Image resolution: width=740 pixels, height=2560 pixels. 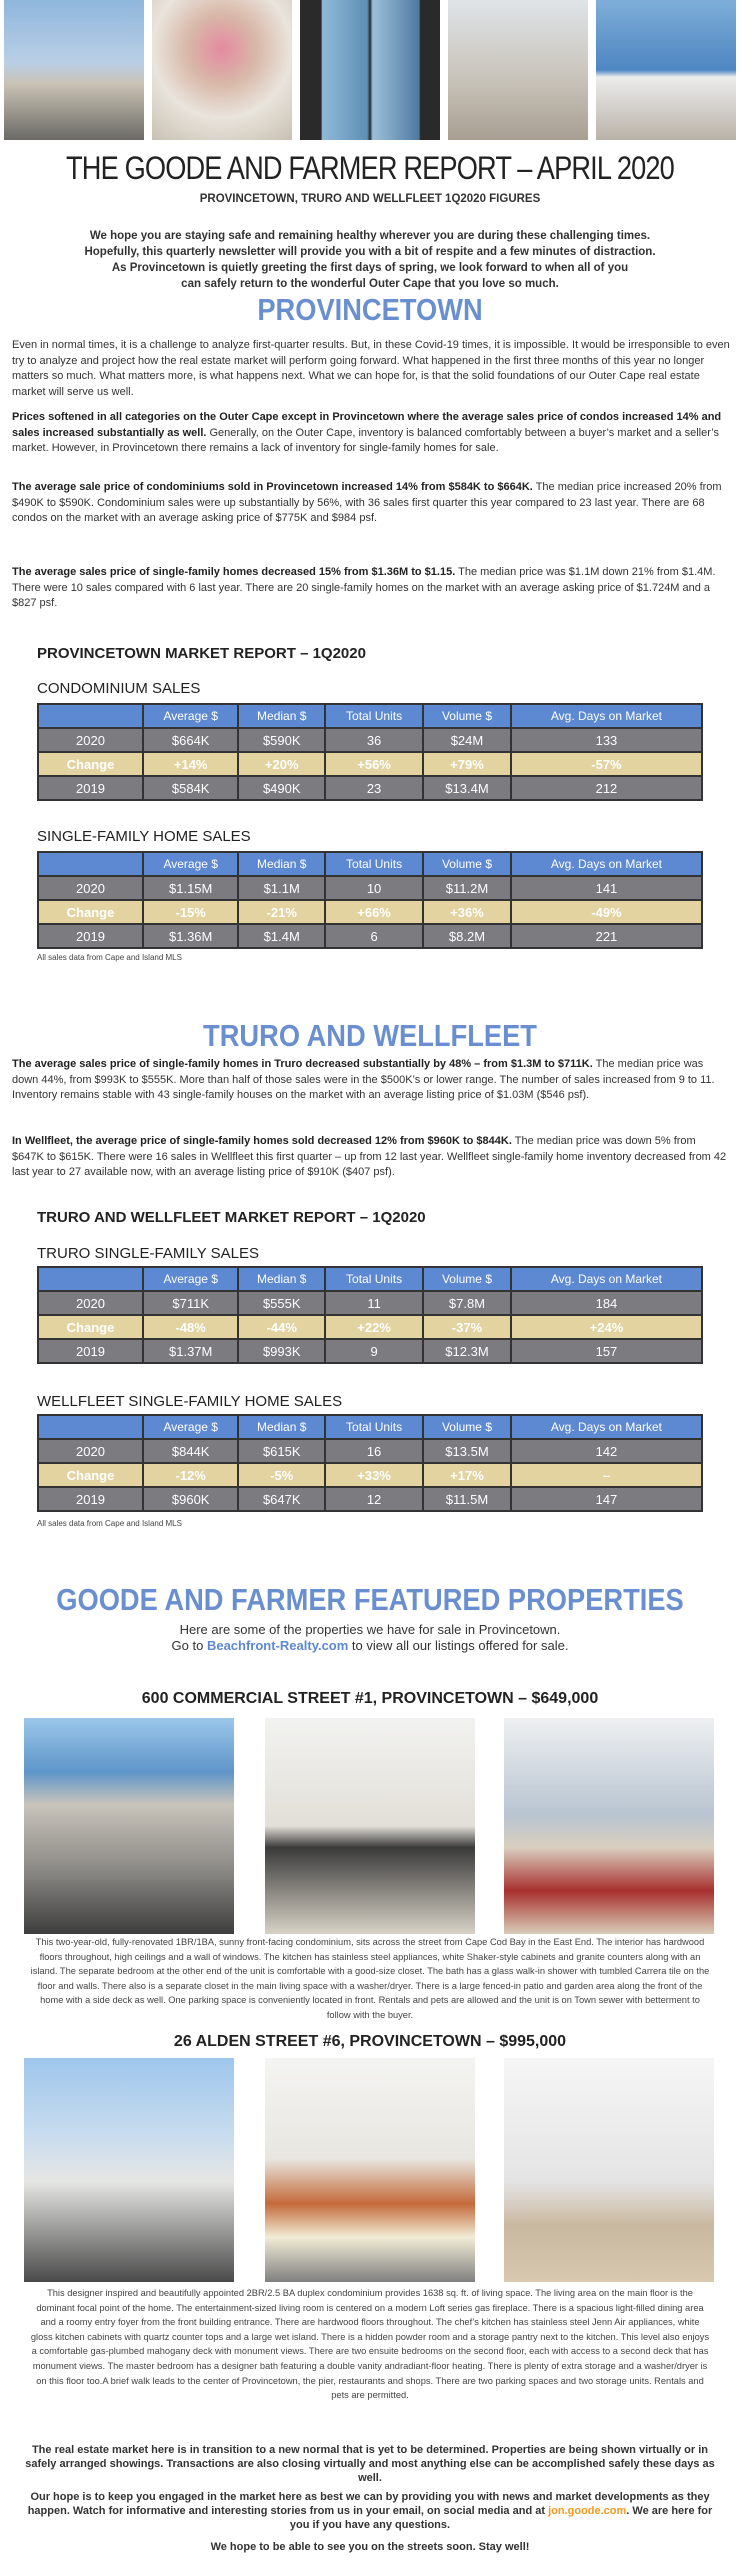 I want to click on table-cell: 11, so click(x=374, y=1303).